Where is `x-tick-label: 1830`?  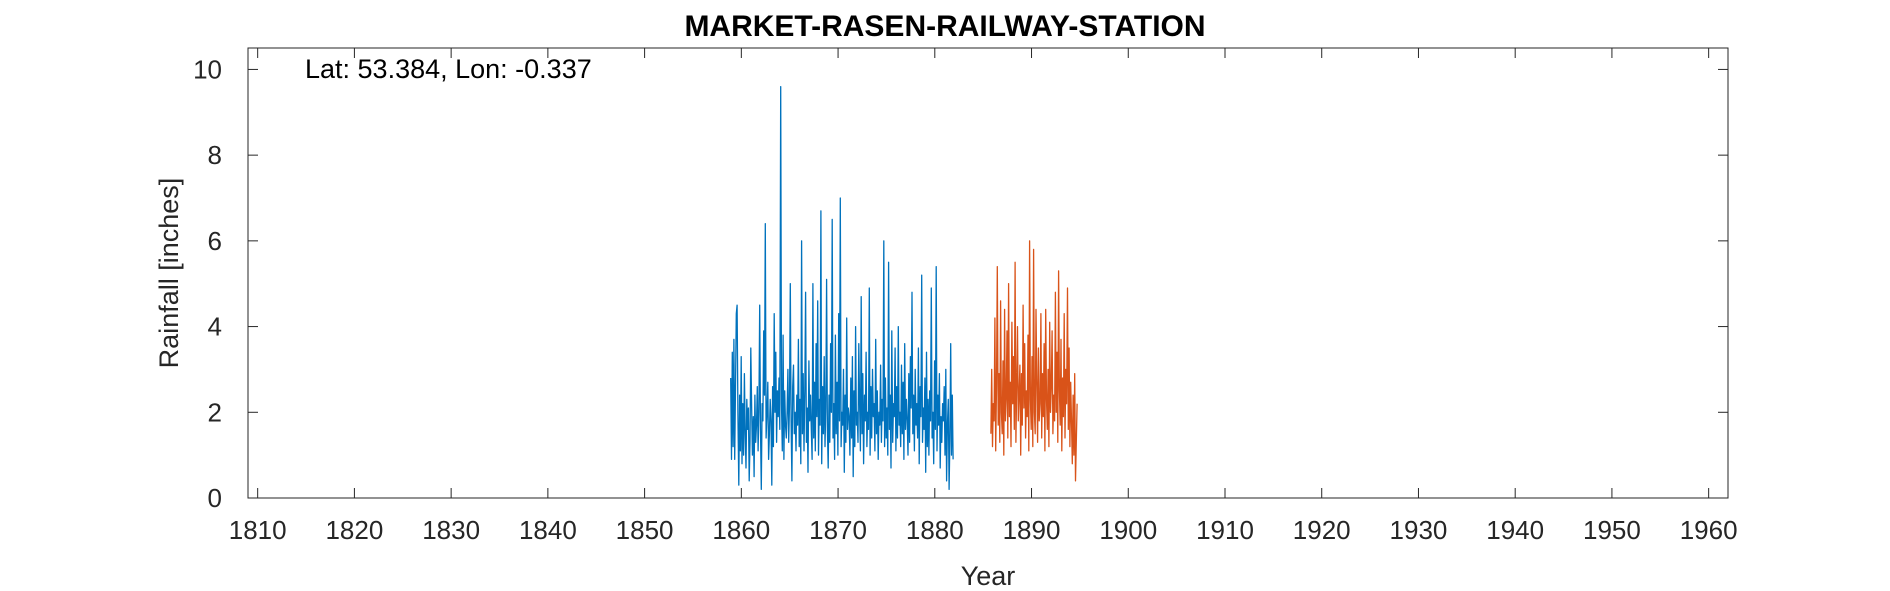
x-tick-label: 1830 is located at coordinates (451, 530).